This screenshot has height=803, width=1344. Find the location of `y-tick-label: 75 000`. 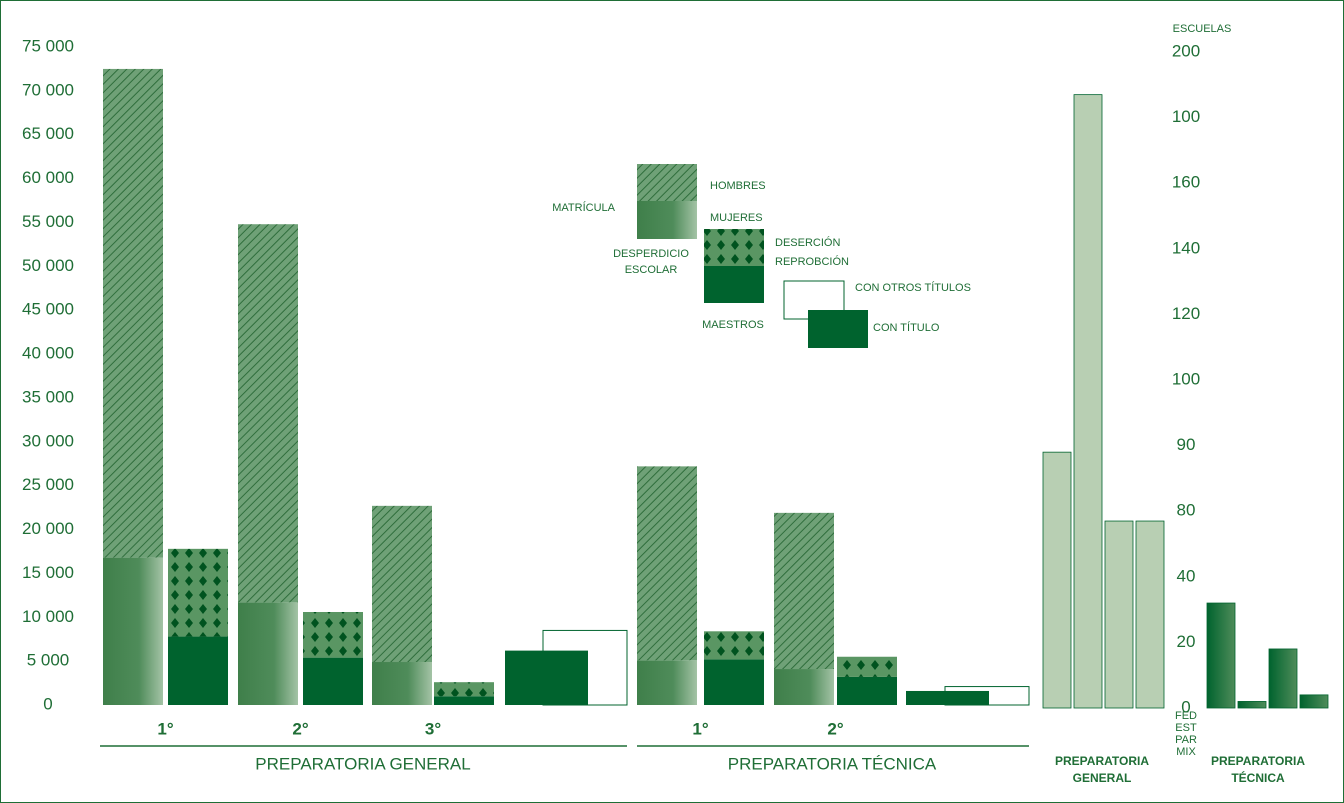

y-tick-label: 75 000 is located at coordinates (48, 45).